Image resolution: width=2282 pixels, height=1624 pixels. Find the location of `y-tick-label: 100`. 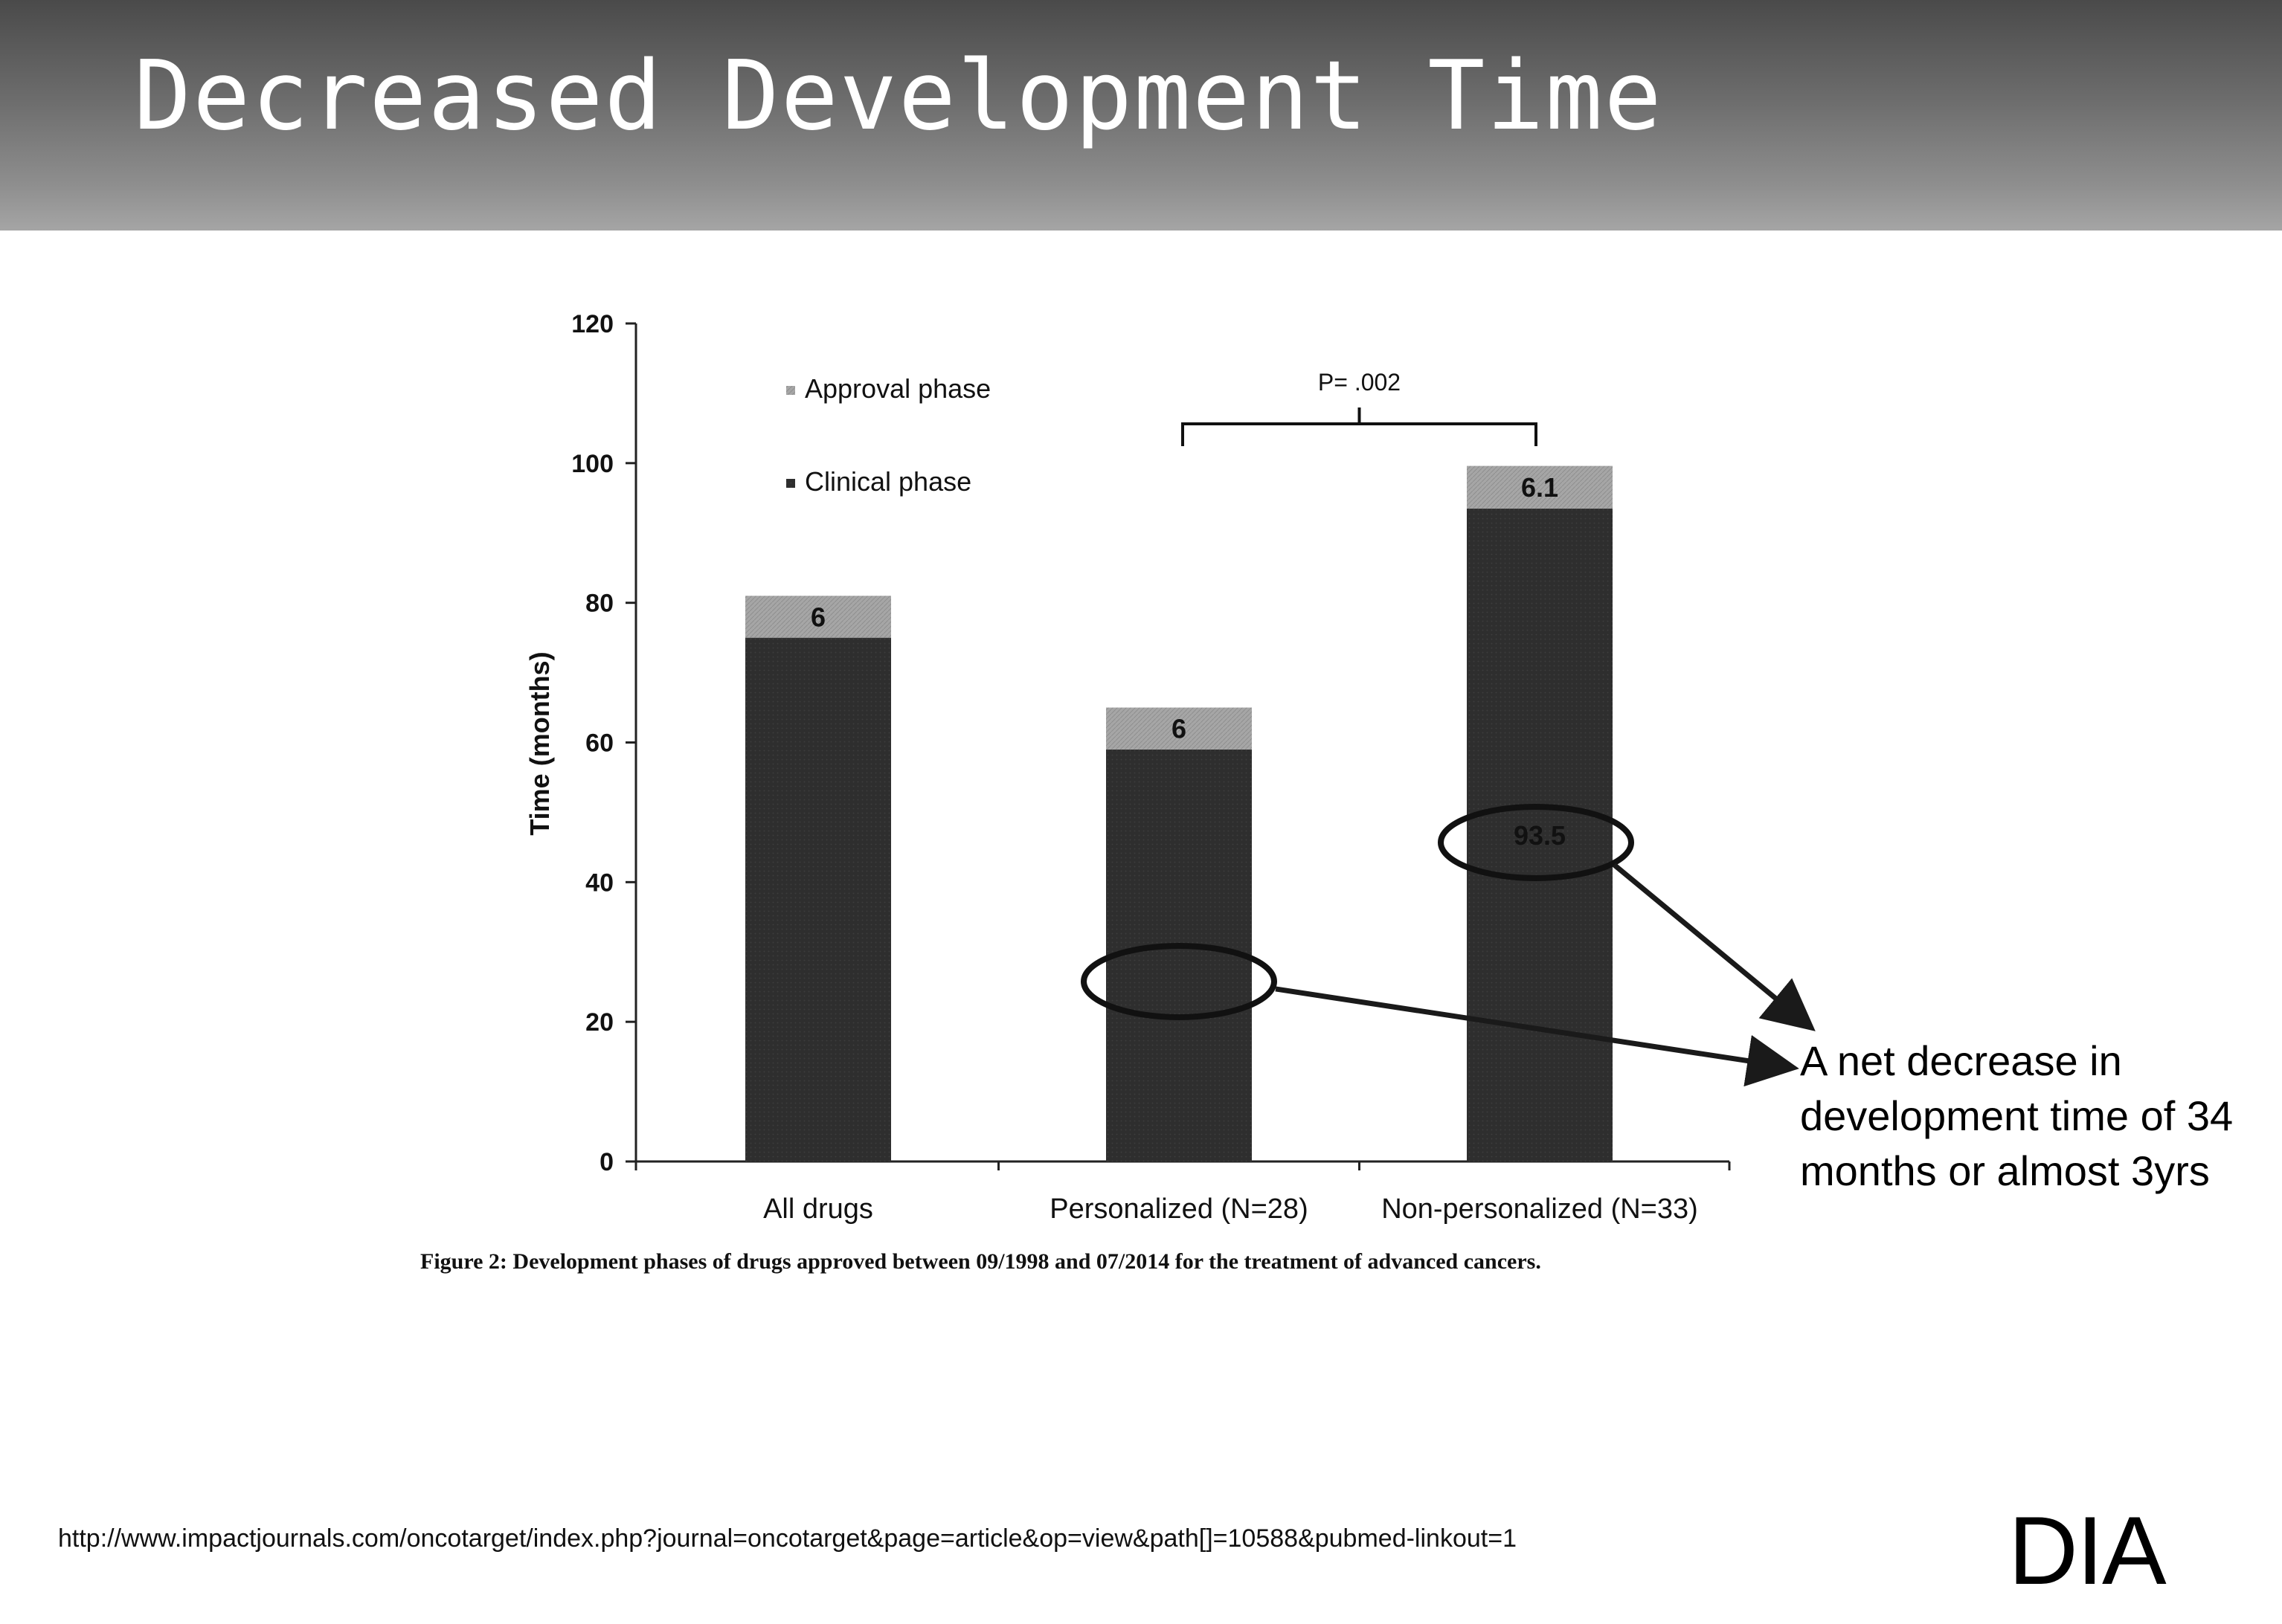

y-tick-label: 100 is located at coordinates (592, 464).